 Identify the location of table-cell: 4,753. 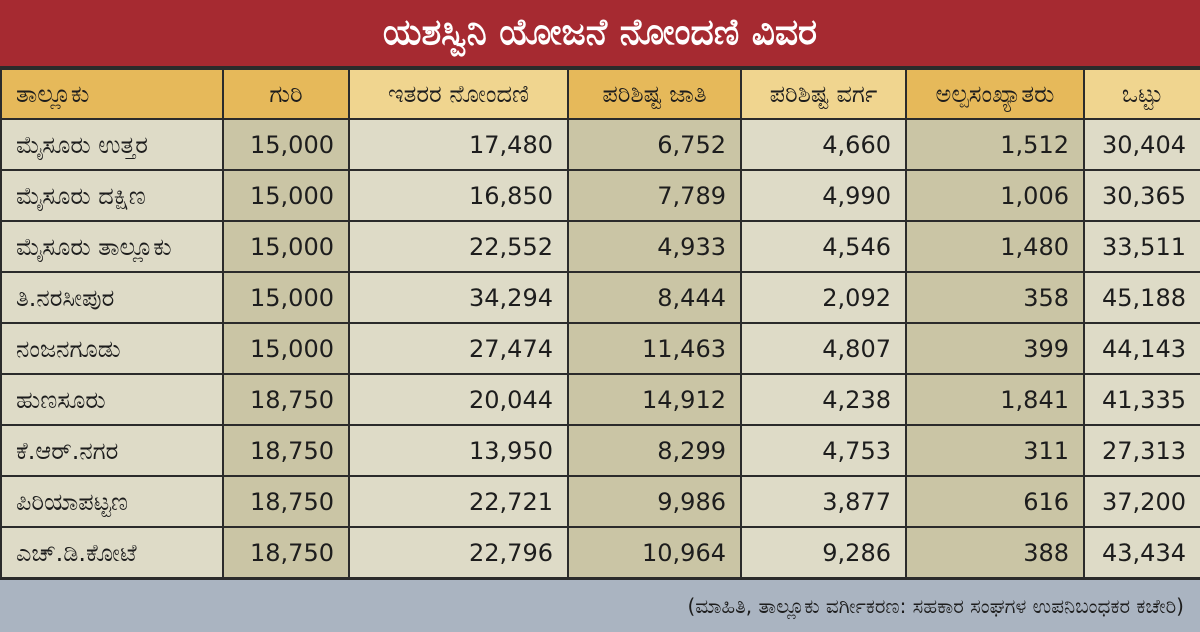
(823, 450).